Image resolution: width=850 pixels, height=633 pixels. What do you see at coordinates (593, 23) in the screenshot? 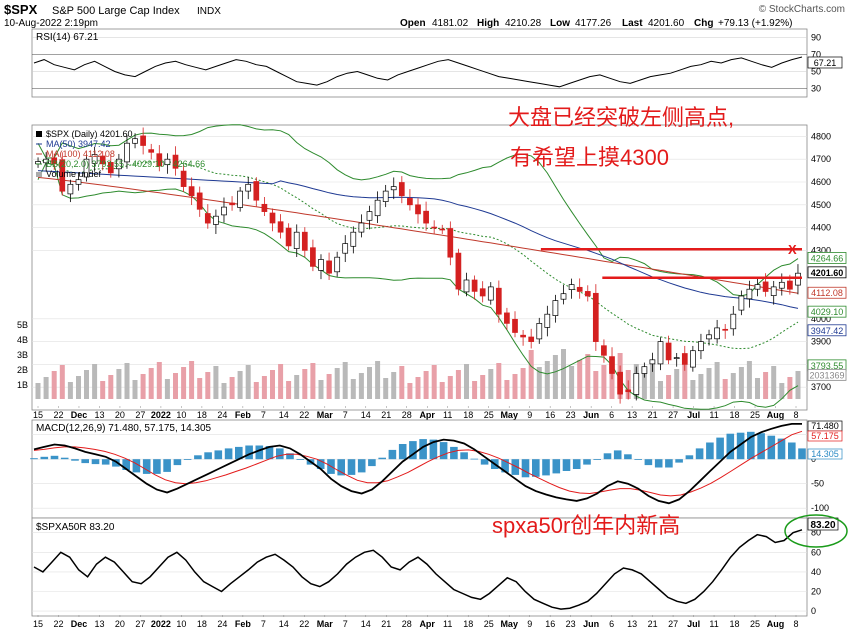
I see `low-value: 4177.26` at bounding box center [593, 23].